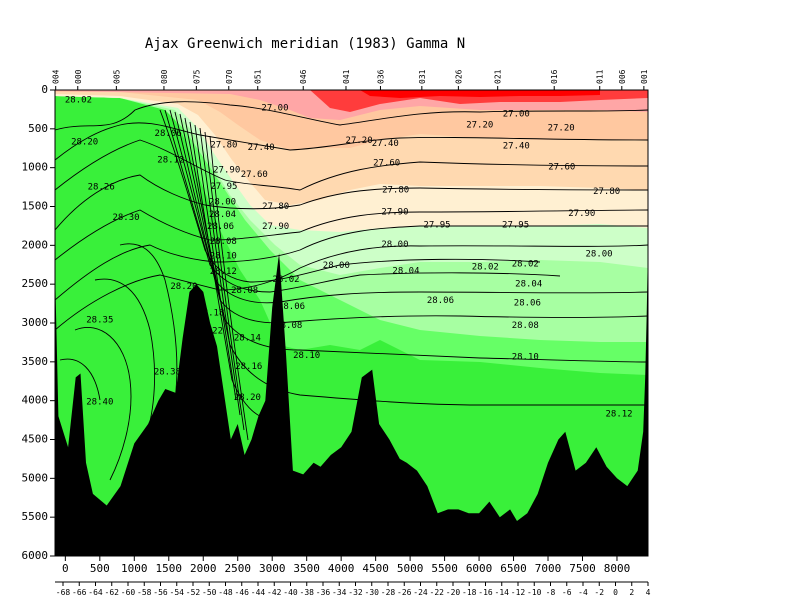  Describe the element at coordinates (341, 568) in the screenshot. I see `x-tick-label: 4000` at that location.